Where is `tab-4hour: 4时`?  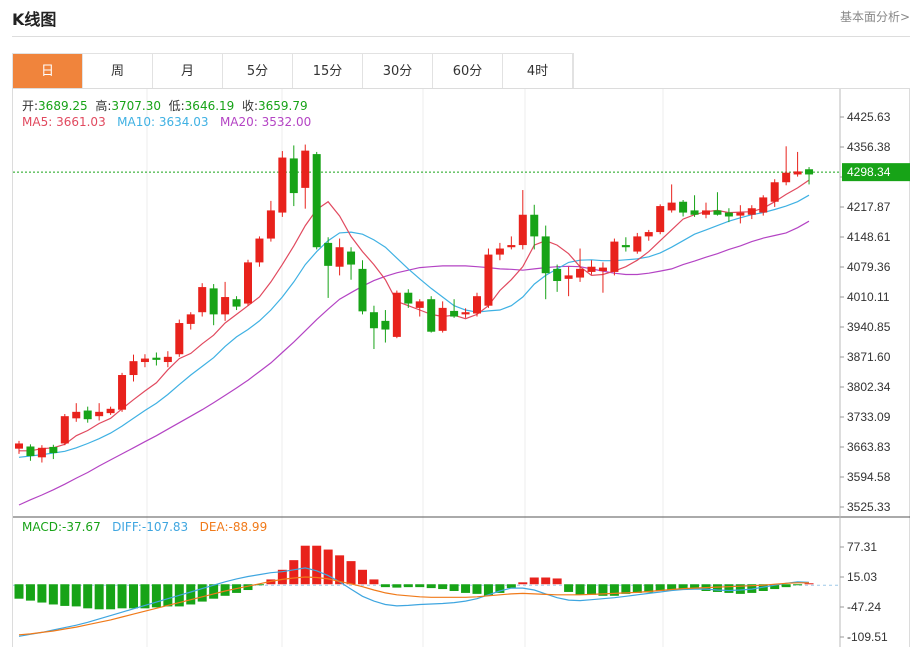
tab-4hour: 4时 is located at coordinates (538, 71).